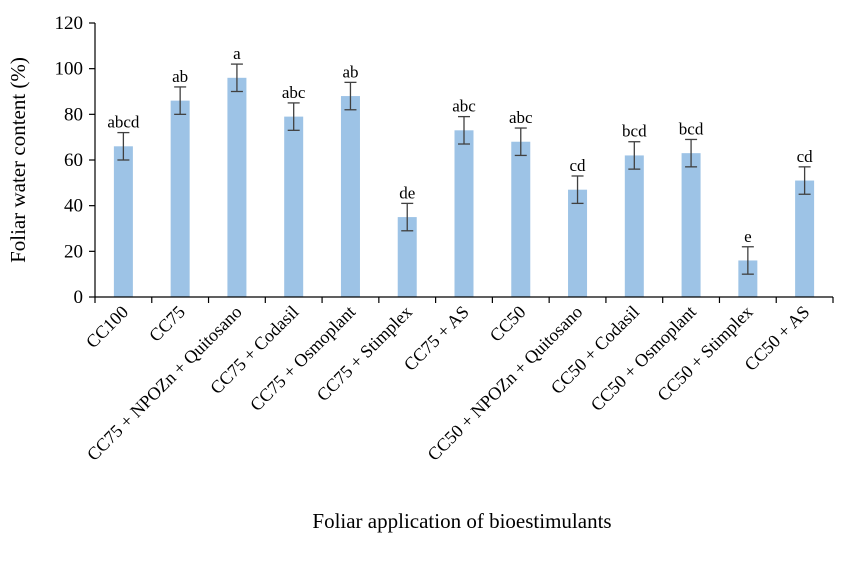 This screenshot has width=867, height=563. Describe the element at coordinates (748, 236) in the screenshot. I see `significance-letter: e` at that location.